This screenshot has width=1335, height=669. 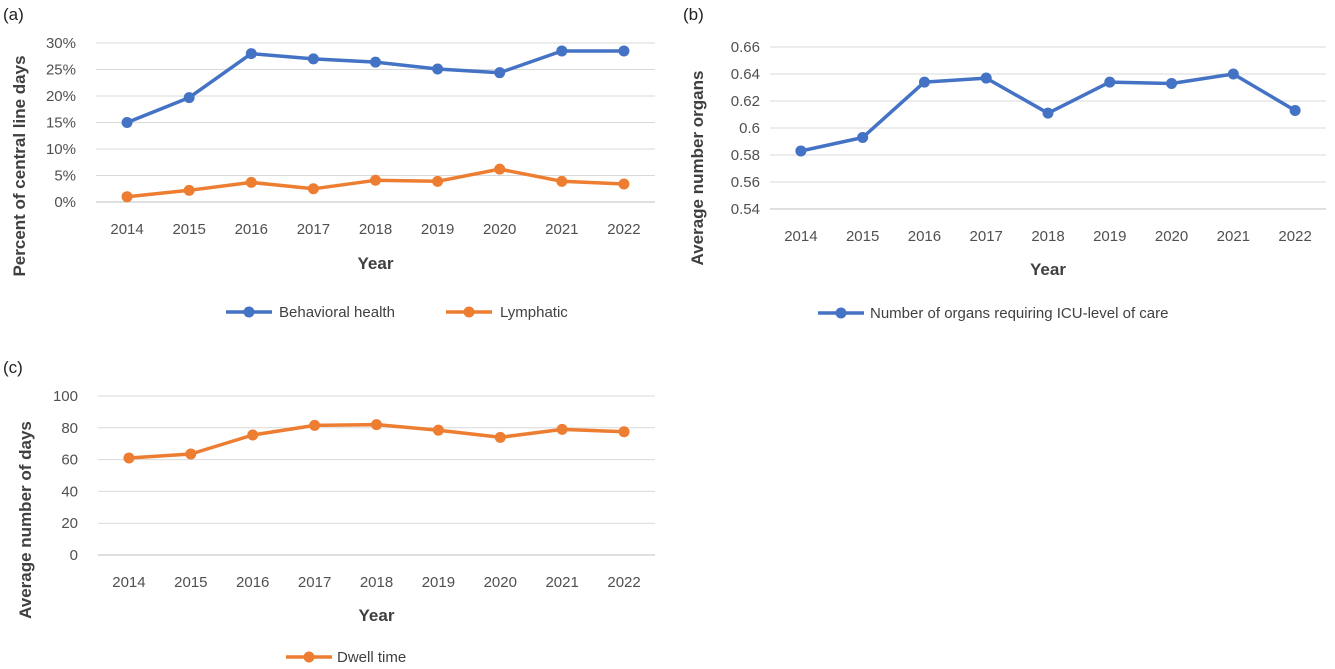 What do you see at coordinates (13, 367) in the screenshot?
I see `panel-label: (c)` at bounding box center [13, 367].